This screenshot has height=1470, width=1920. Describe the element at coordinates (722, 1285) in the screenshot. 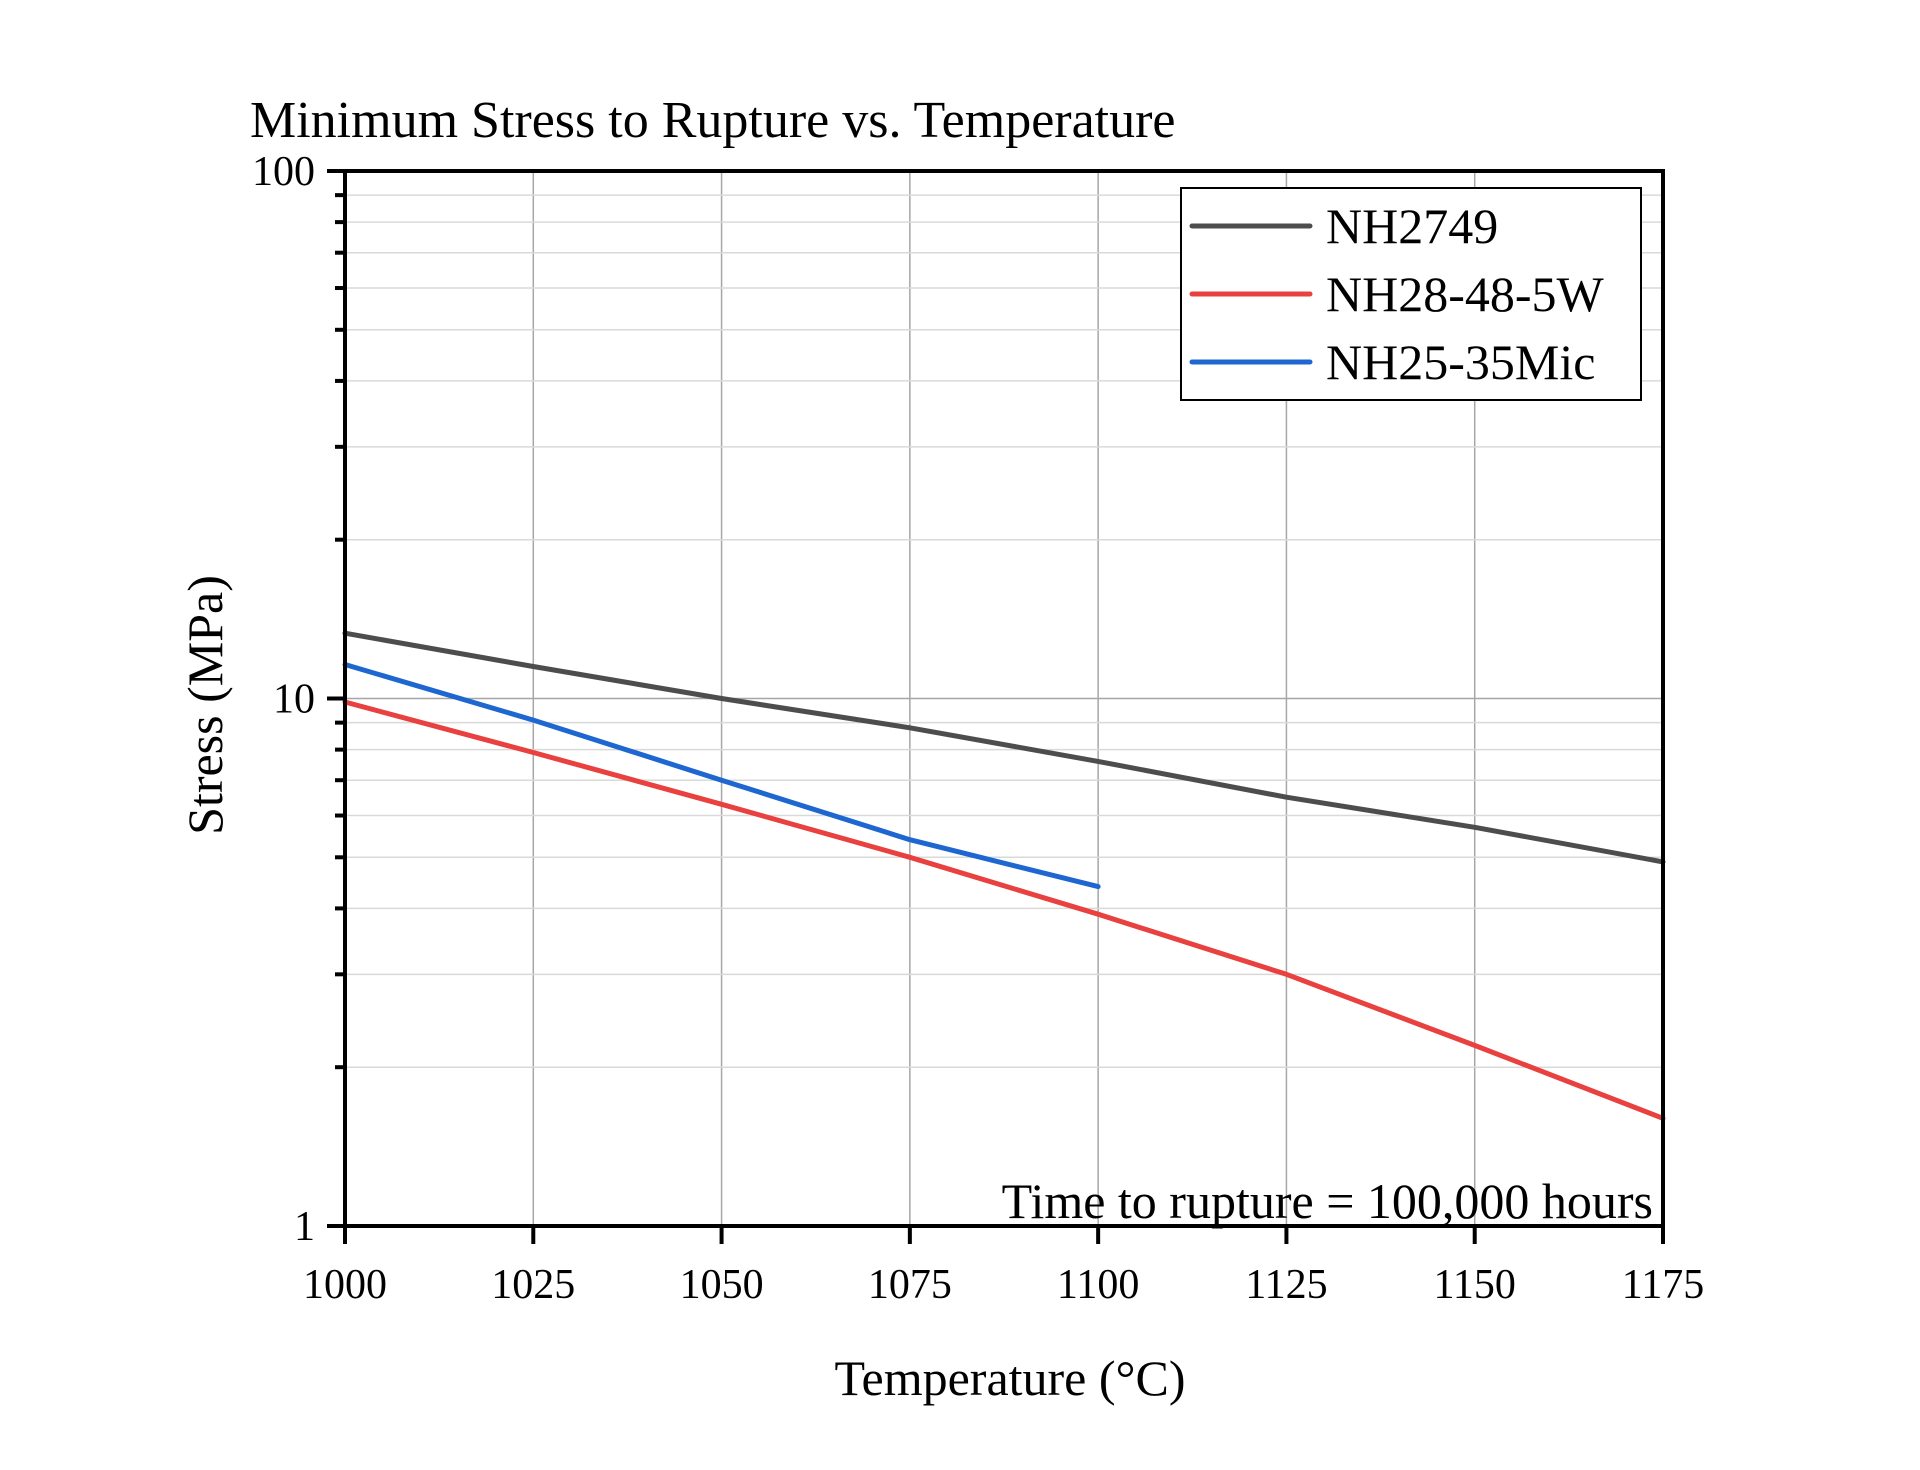

I see `x-tick-label: 1050` at that location.